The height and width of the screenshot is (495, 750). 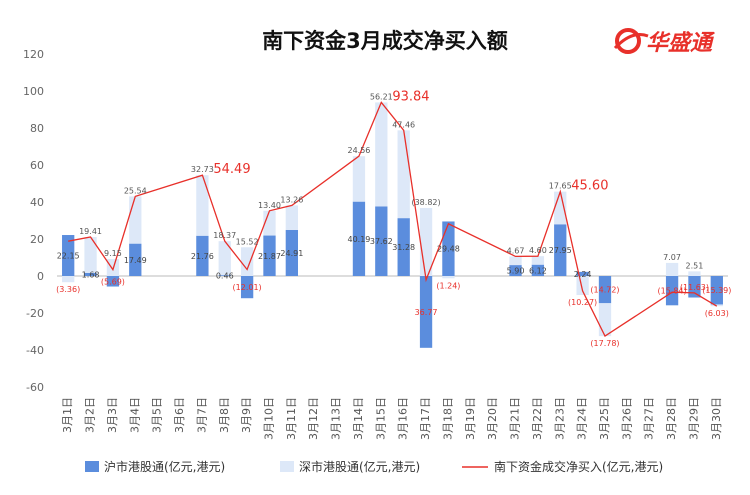 What do you see at coordinates (40, 276) in the screenshot?
I see `y-tick-label: 0` at bounding box center [40, 276].